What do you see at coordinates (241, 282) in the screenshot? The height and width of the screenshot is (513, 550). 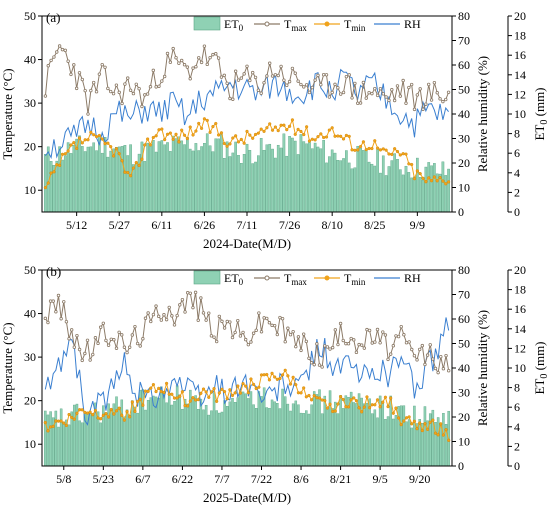 I see `legend-label-sub: 0` at bounding box center [241, 282].